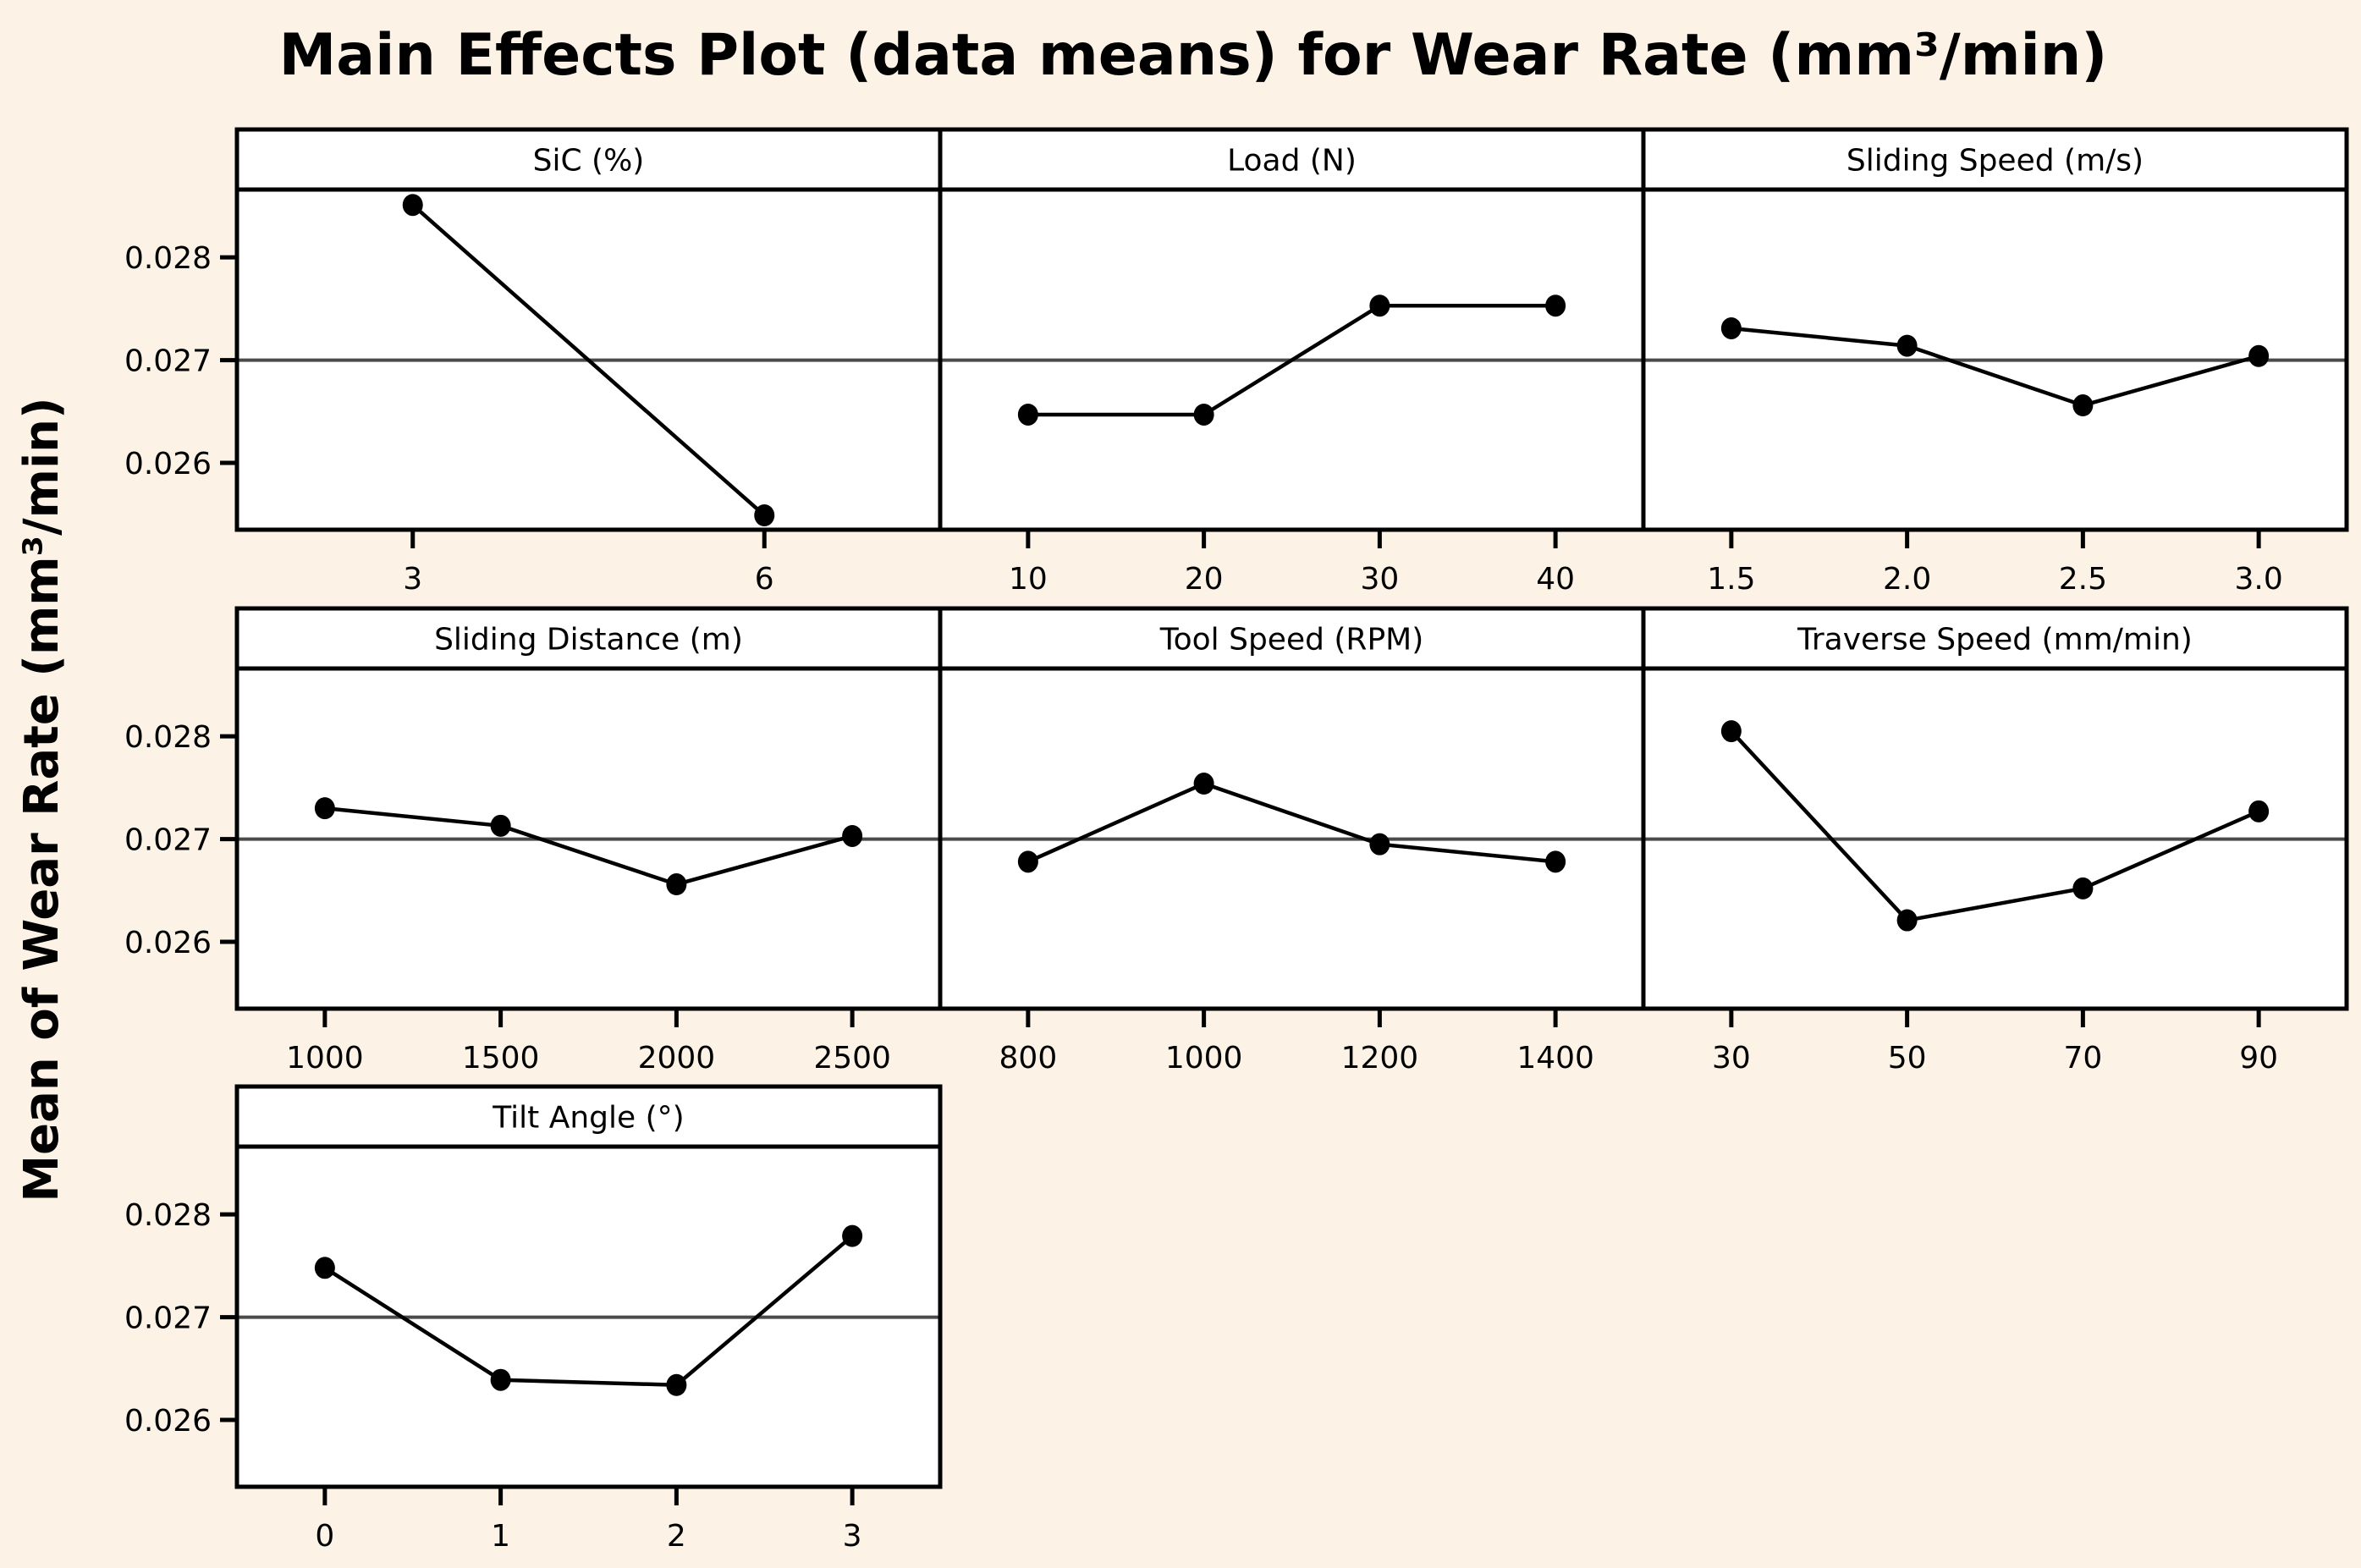 The height and width of the screenshot is (1568, 2361). I want to click on panel-strip-label: Sliding Distance (m), so click(588, 640).